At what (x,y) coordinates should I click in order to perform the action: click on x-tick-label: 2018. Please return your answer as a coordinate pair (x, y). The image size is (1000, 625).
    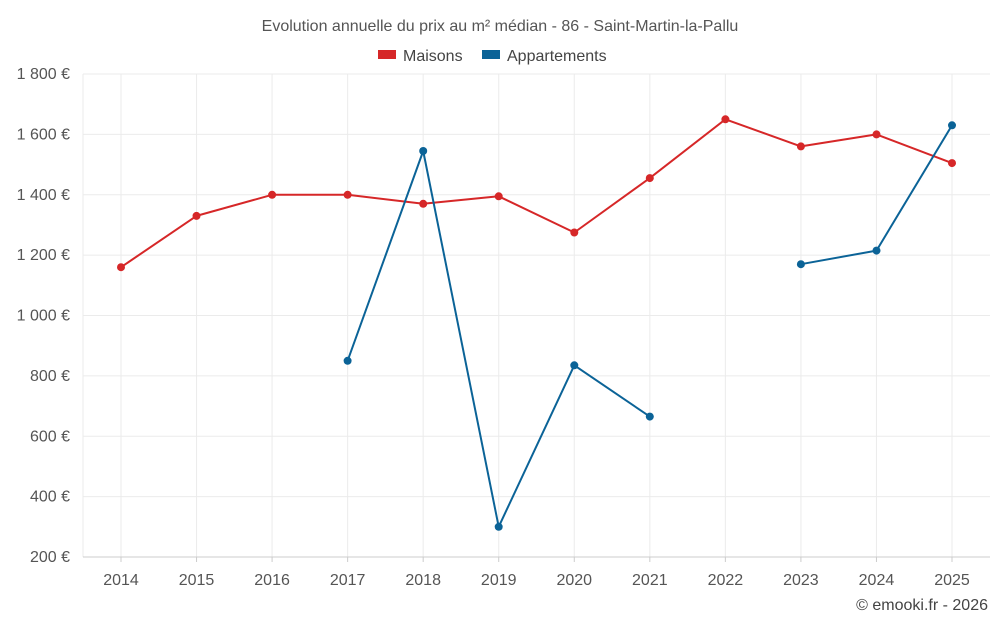
    Looking at the image, I should click on (423, 580).